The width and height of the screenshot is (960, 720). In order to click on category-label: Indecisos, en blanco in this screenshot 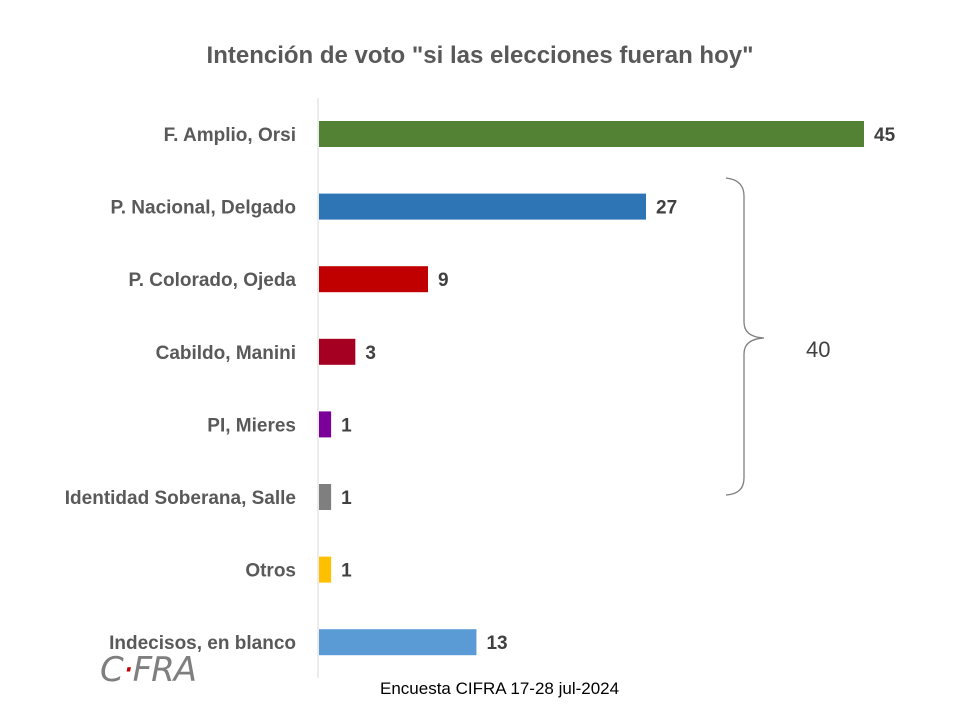, I will do `click(202, 643)`.